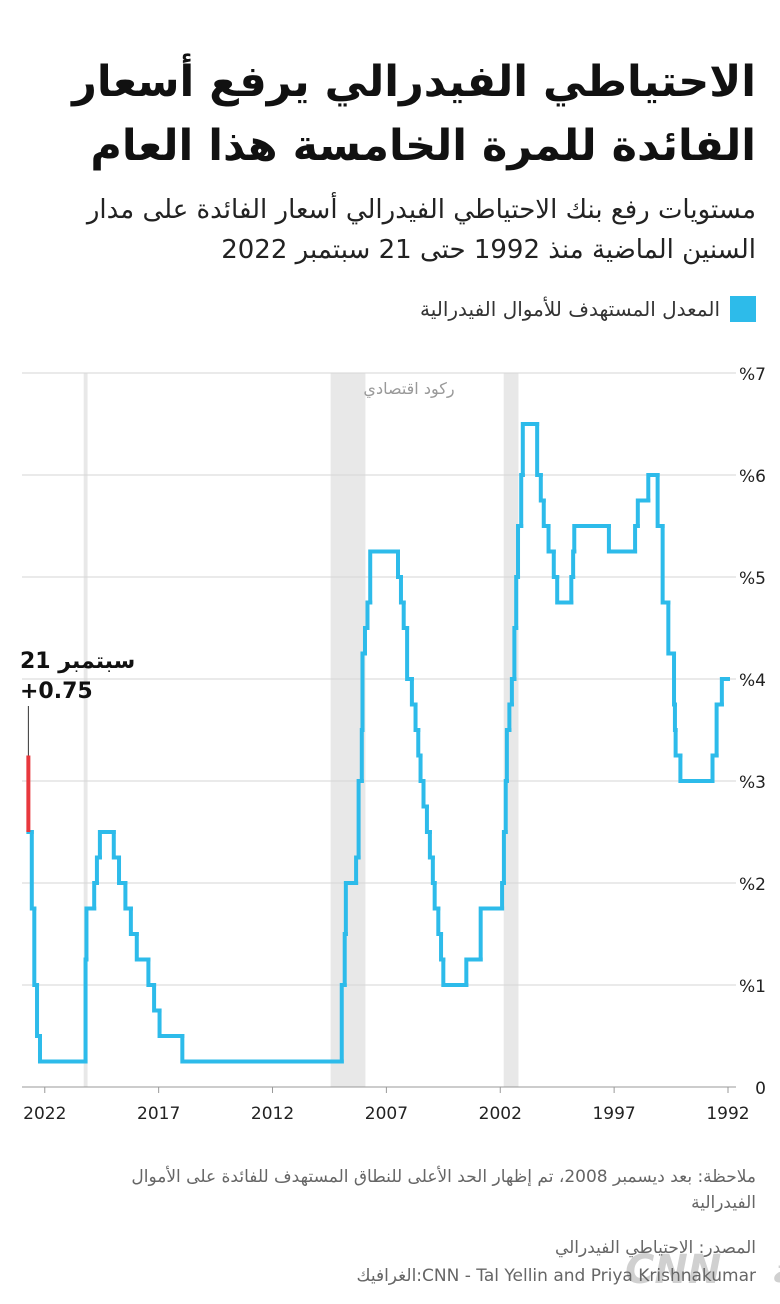 Image resolution: width=780 pixels, height=1304 pixels. I want to click on legend-swatch, so click(743, 309).